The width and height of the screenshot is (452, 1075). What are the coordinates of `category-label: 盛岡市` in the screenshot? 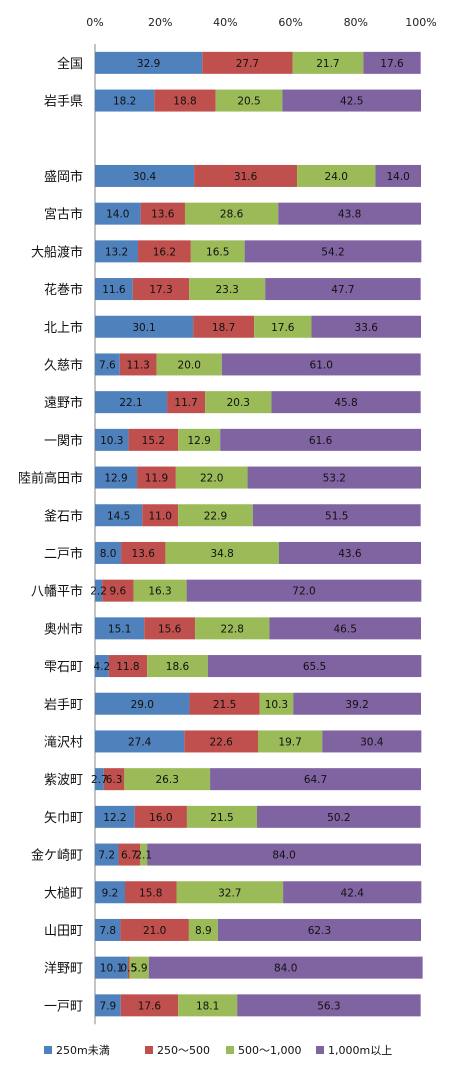 It's located at (63, 177).